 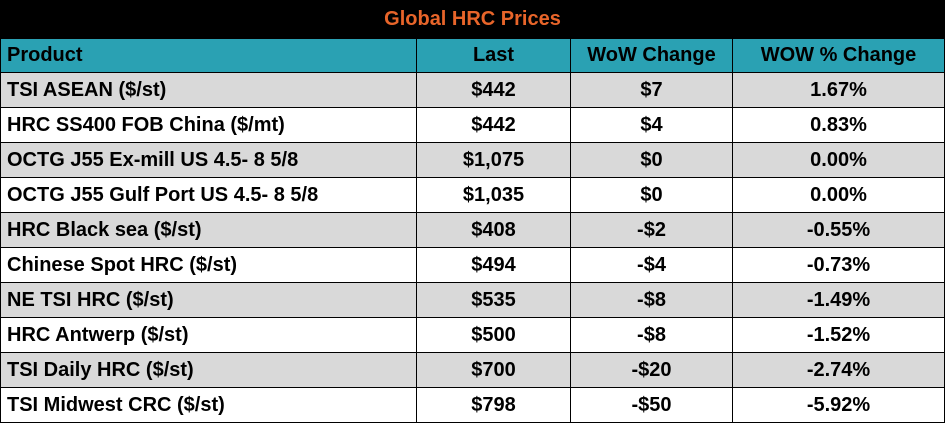 I want to click on cell-product: HRC Black sea ($/st), so click(x=208, y=230).